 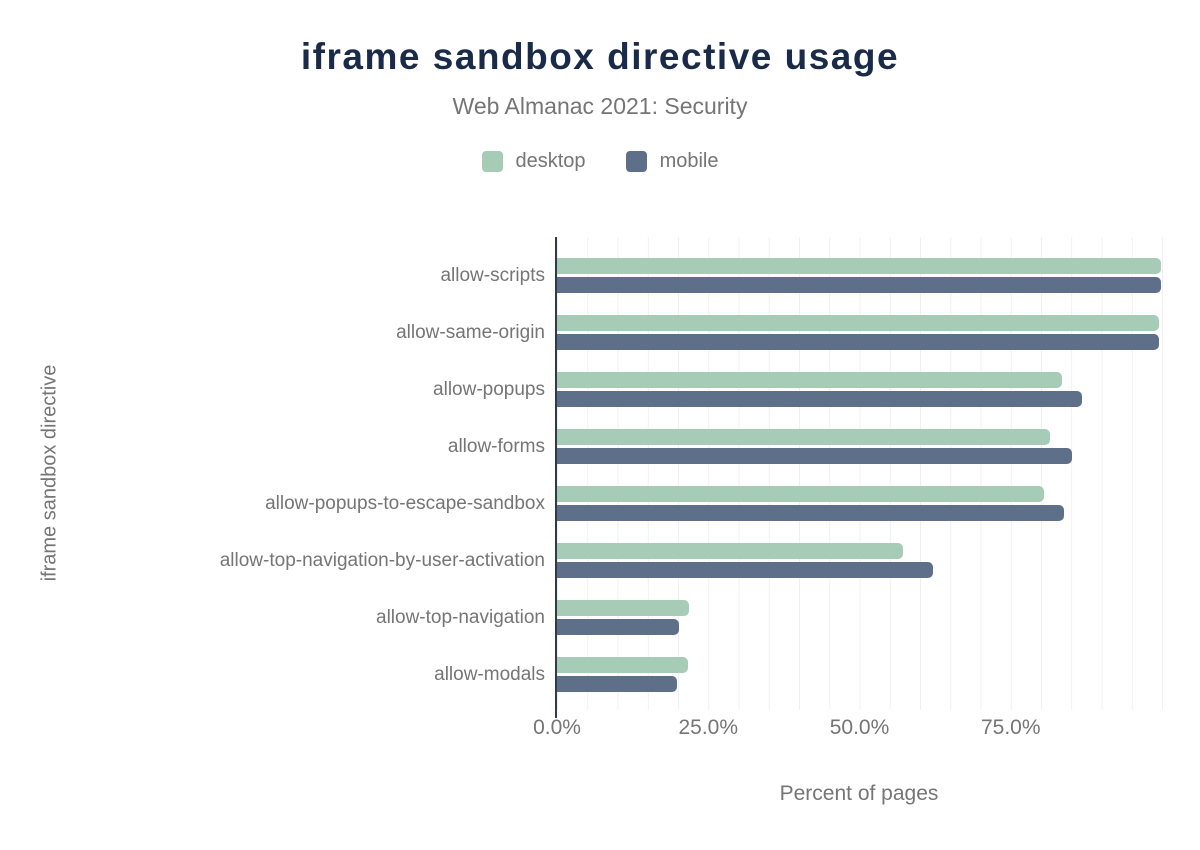 I want to click on chart-title: iframe sandbox directive usage, so click(x=600, y=56).